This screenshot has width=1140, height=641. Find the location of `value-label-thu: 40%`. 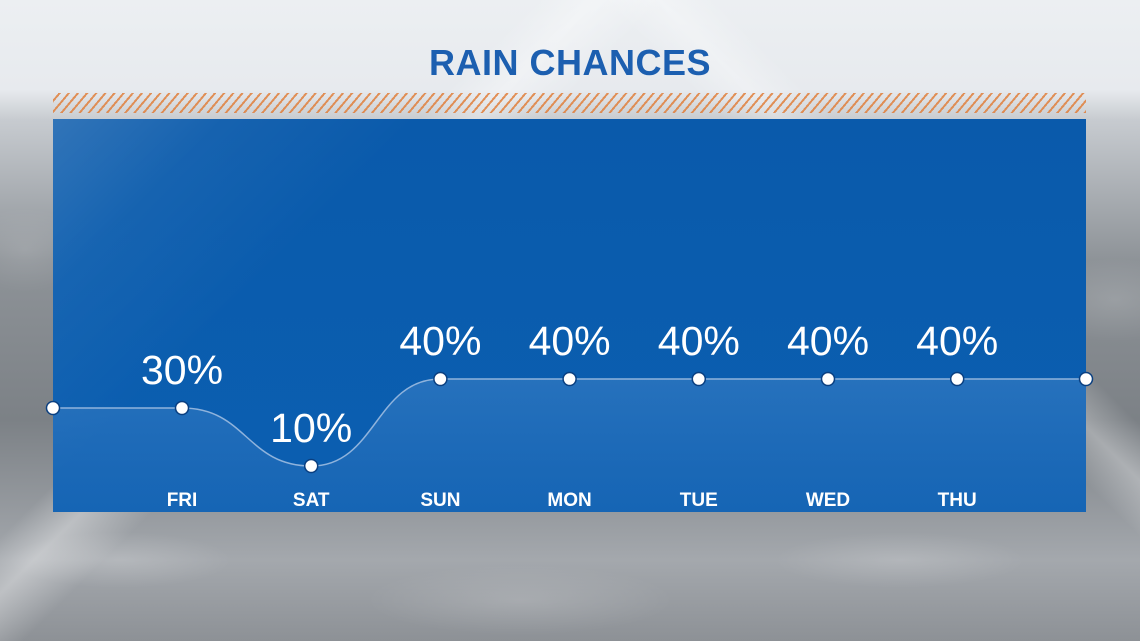

value-label-thu: 40% is located at coordinates (957, 341).